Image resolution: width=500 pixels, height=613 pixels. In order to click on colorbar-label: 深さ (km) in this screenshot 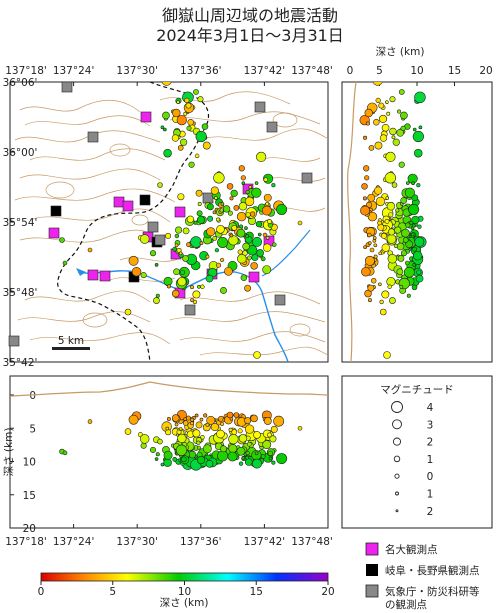, I will do `click(184, 603)`.